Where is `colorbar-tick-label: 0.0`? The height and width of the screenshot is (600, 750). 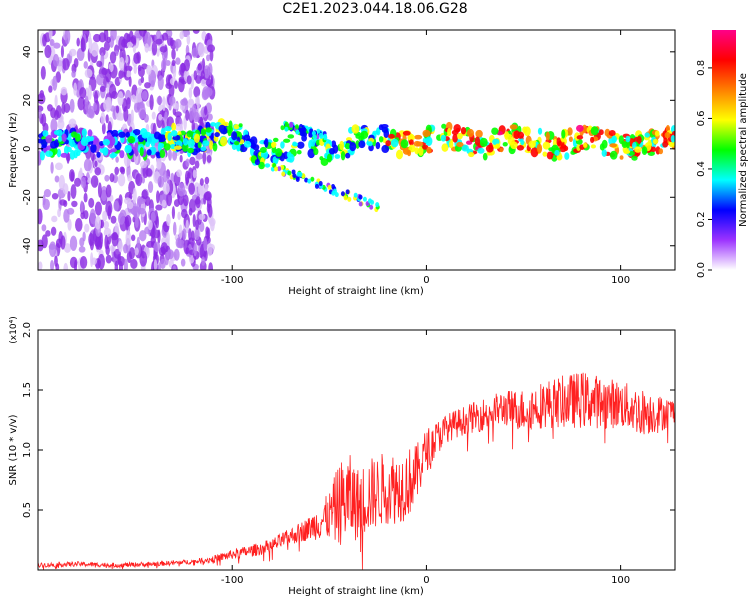 colorbar-tick-label: 0.0 is located at coordinates (701, 270).